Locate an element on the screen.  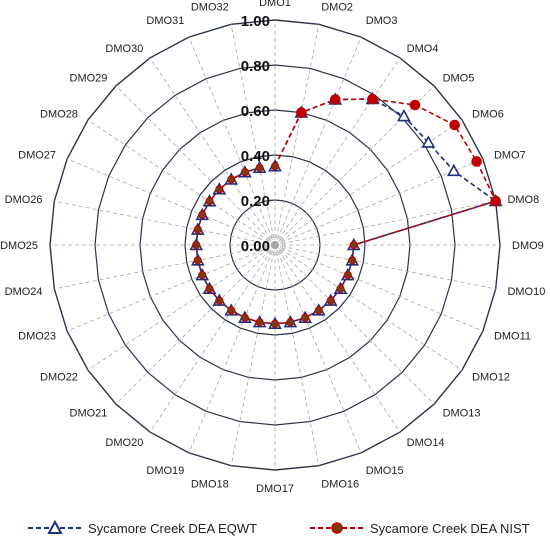
category-label-17: DMO17 is located at coordinates (275, 489).